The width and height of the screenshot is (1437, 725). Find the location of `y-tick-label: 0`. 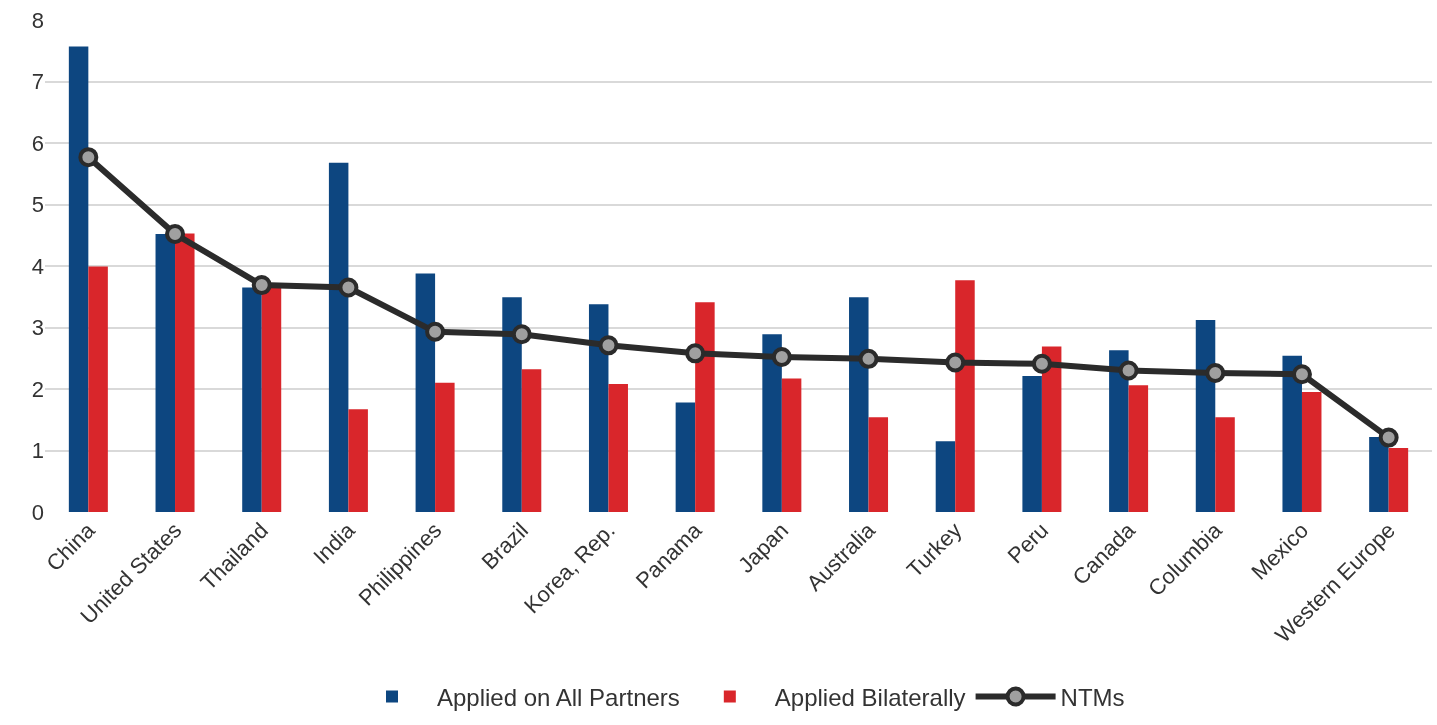

y-tick-label: 0 is located at coordinates (37, 512).